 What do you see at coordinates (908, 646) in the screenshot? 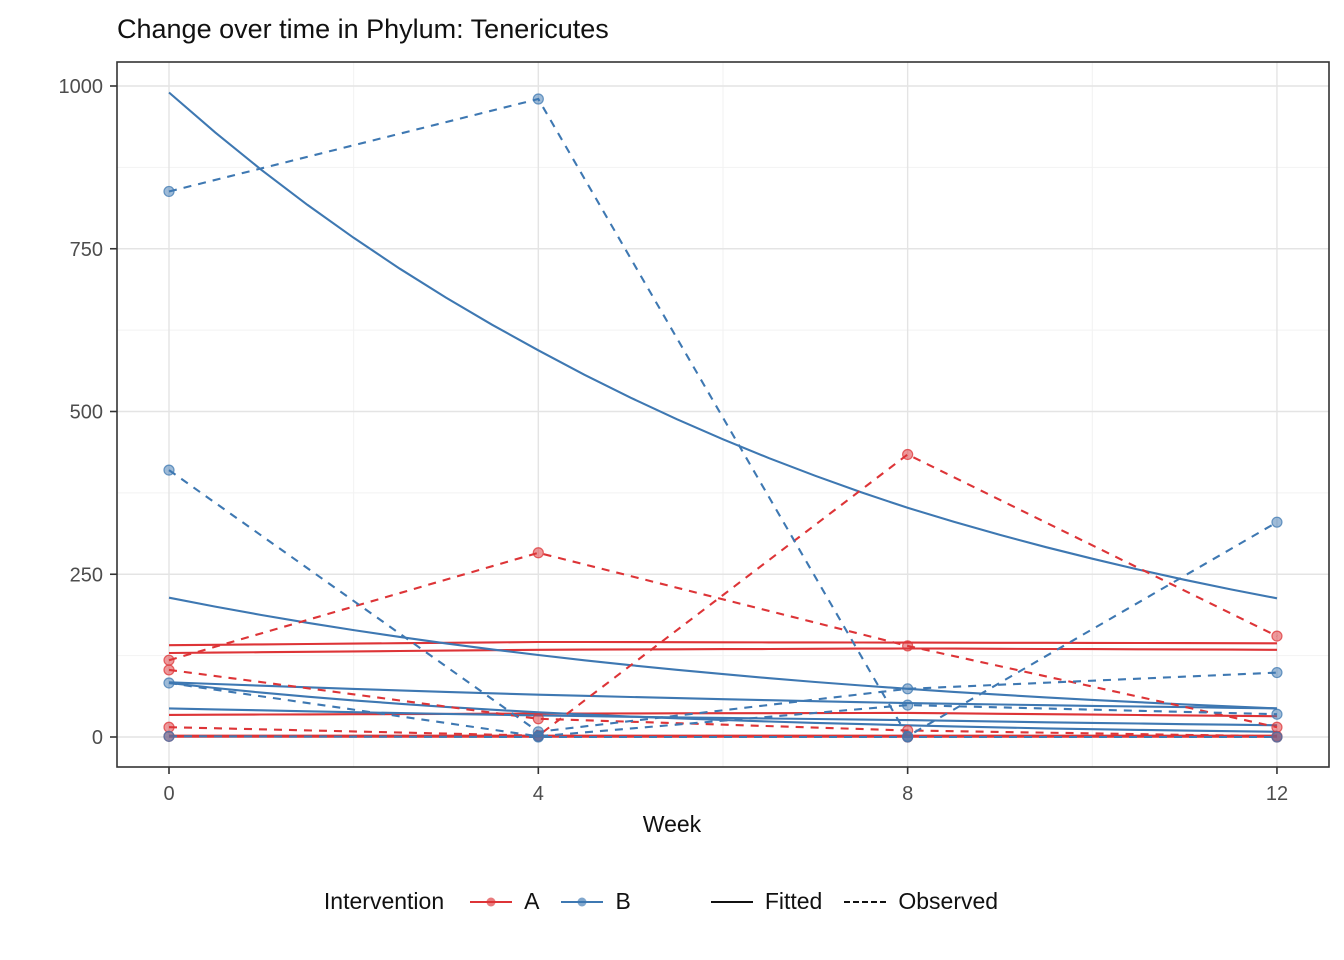
I see `observed-point-A1-w8` at bounding box center [908, 646].